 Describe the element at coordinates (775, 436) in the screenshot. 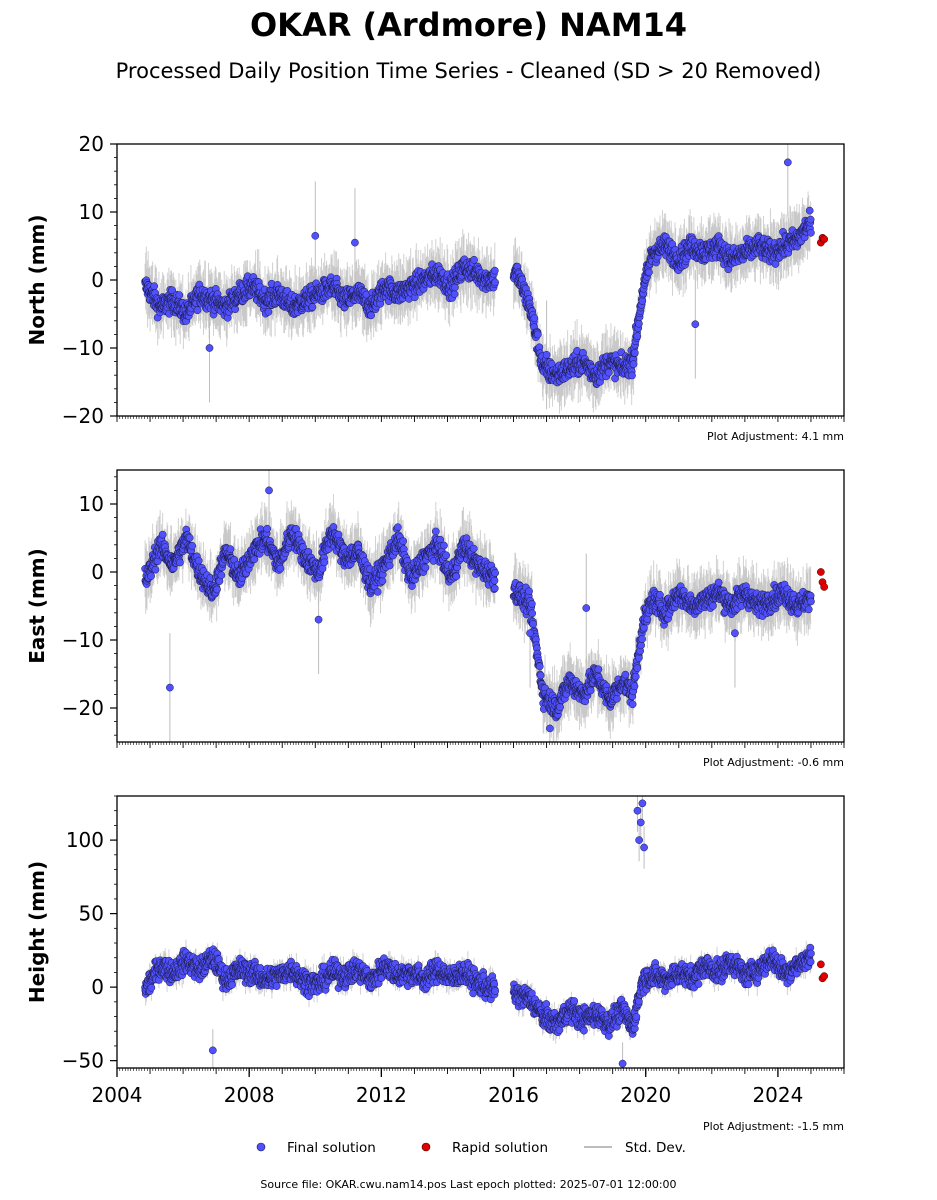

I see `plot-adjustment-note: Plot Adjustment: 4.1 mm` at that location.